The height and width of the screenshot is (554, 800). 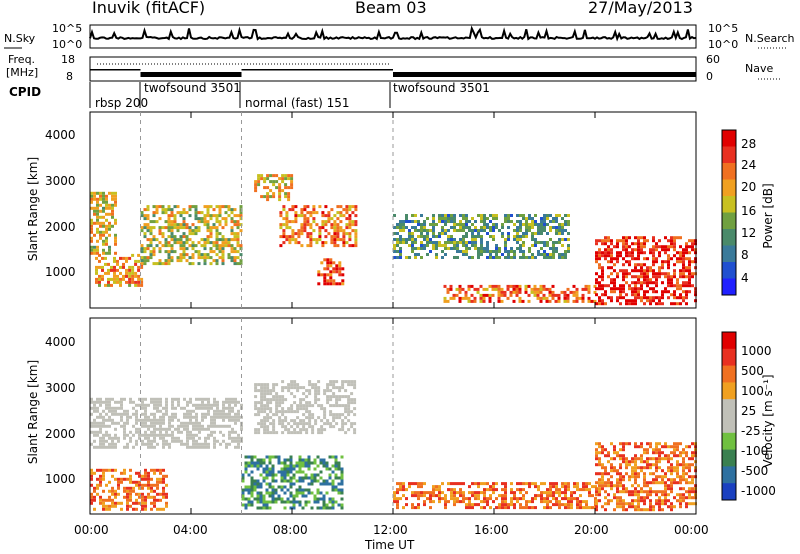 I want to click on colorbar-frame, so click(x=729, y=212).